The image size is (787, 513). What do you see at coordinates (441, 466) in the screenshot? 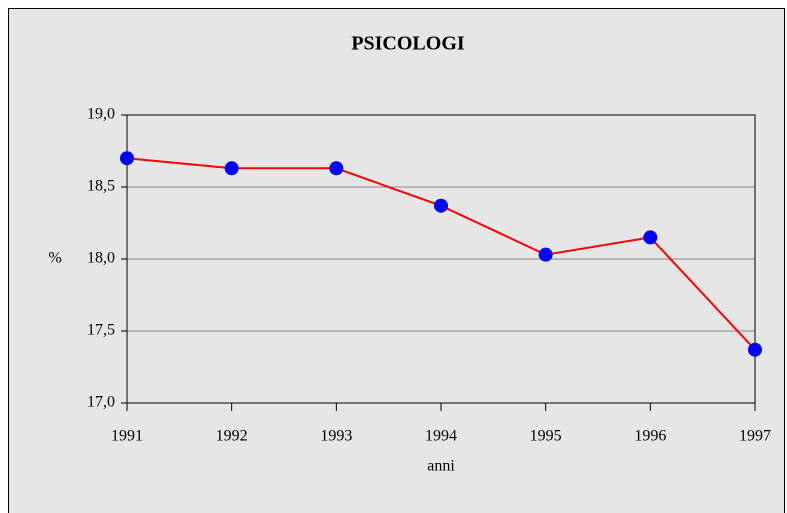
I see `x-axis-label: anni` at bounding box center [441, 466].